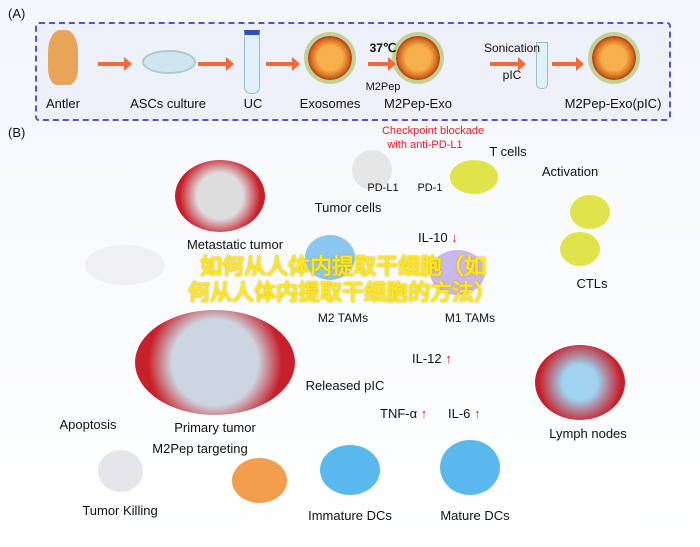 This screenshot has width=700, height=547. What do you see at coordinates (345, 385) in the screenshot?
I see `released-pic-label: Released pIC` at bounding box center [345, 385].